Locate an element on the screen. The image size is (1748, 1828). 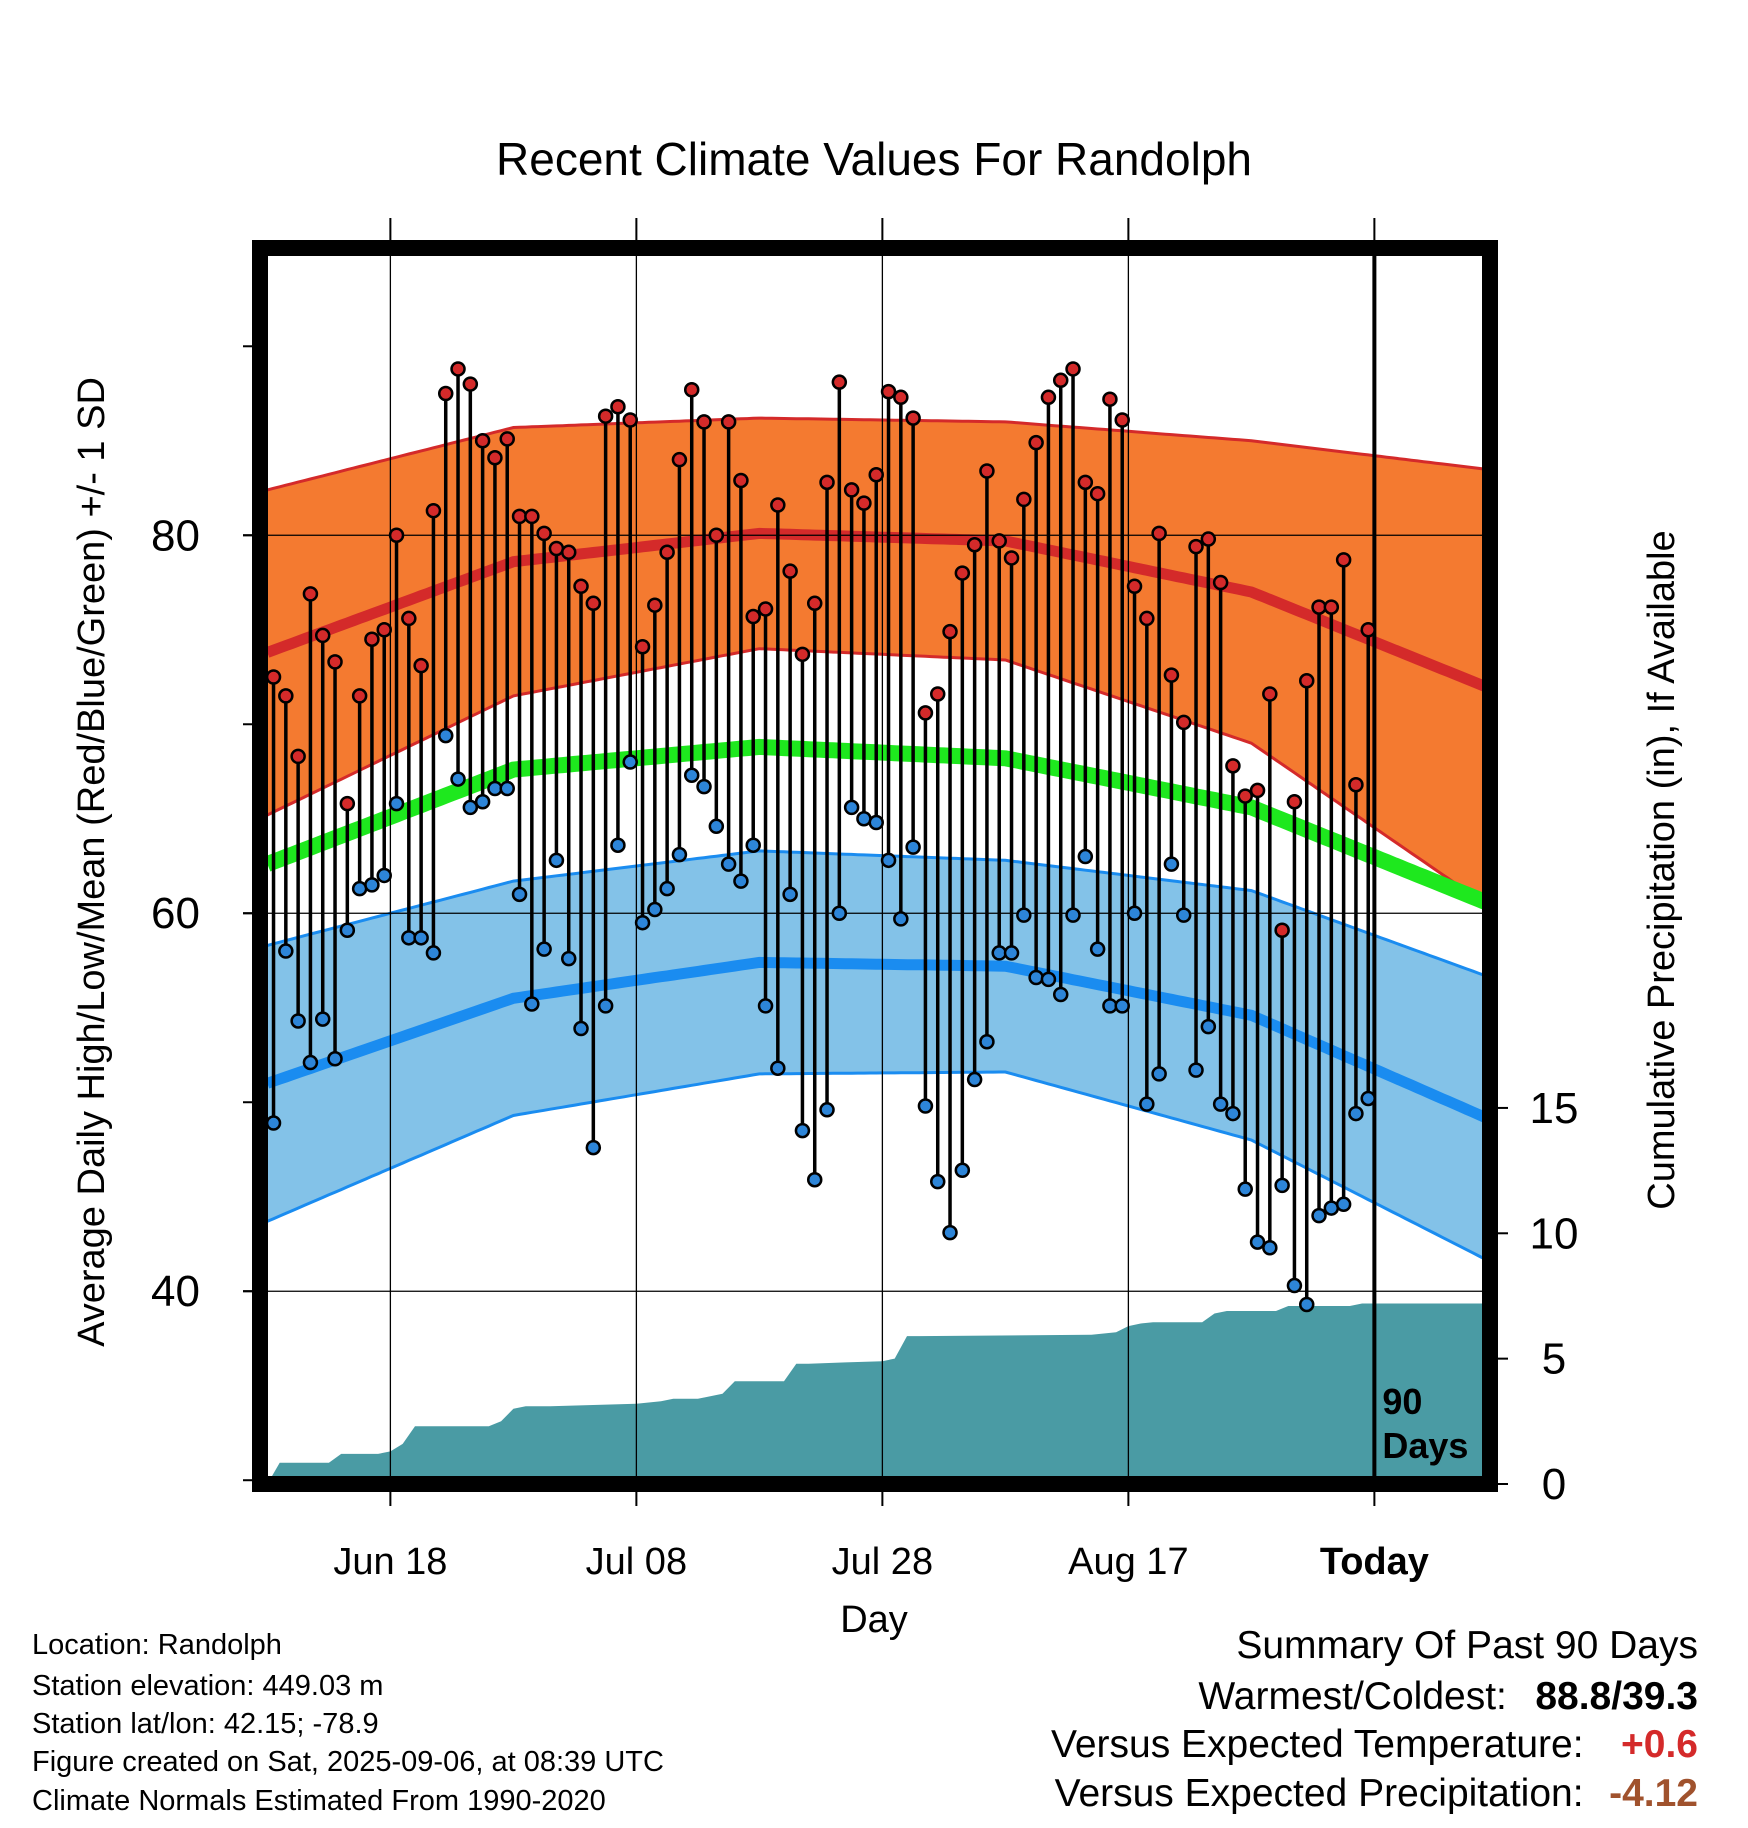
x-axis-title: Day is located at coordinates (874, 1620).